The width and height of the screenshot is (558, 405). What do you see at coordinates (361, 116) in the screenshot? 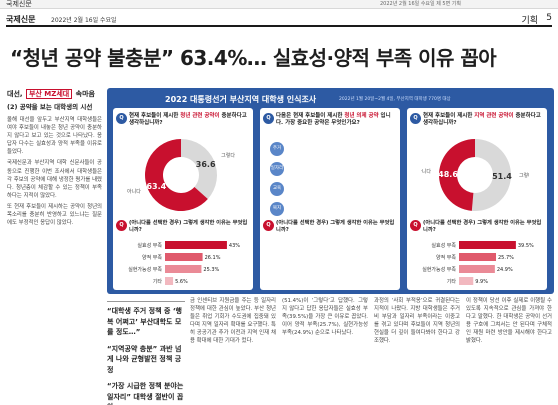
I see `question-highlight: 청년 의제 공약` at bounding box center [361, 116].